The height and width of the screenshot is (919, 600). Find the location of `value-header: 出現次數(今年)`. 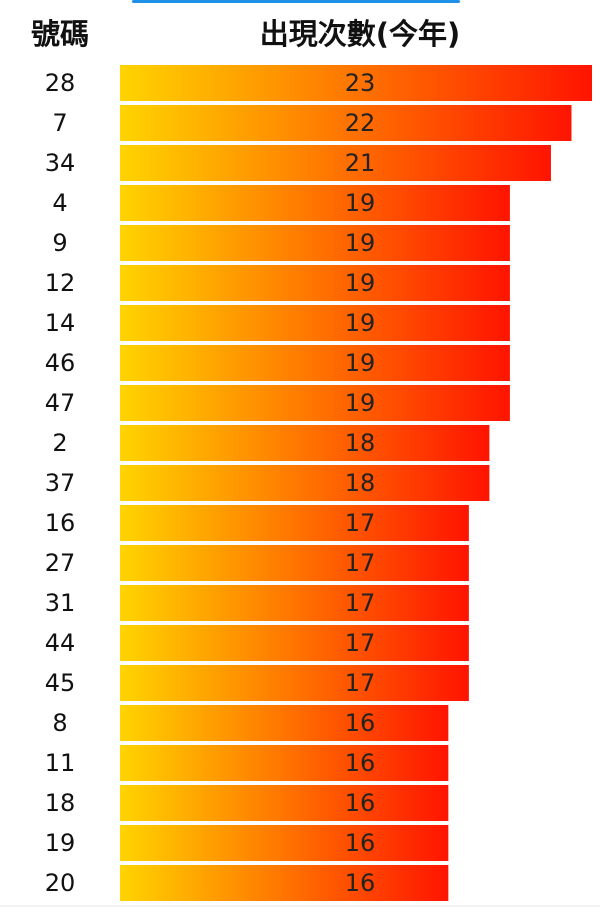

value-header: 出現次數(今年) is located at coordinates (360, 34).